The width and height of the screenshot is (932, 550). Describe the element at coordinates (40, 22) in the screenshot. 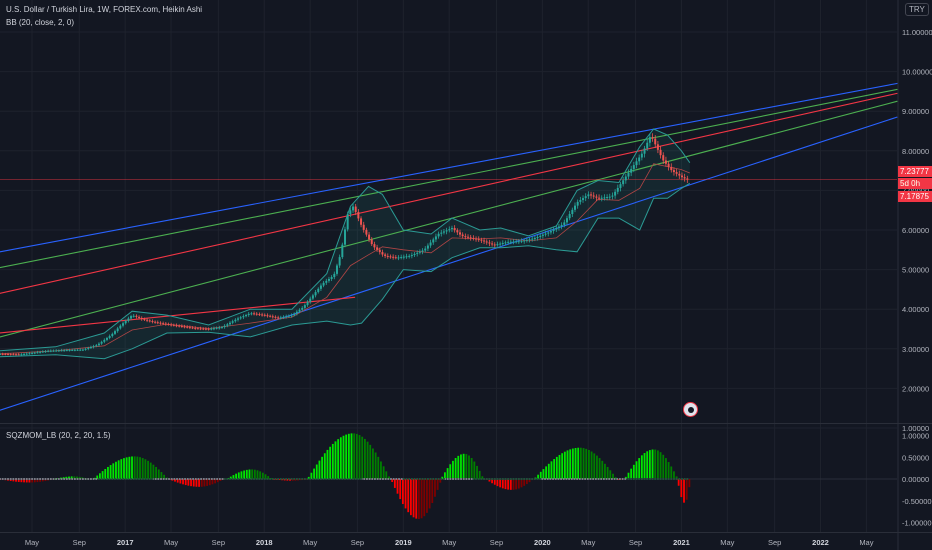

I see `bb-indicator-label: BB (20, close, 2, 0)` at that location.